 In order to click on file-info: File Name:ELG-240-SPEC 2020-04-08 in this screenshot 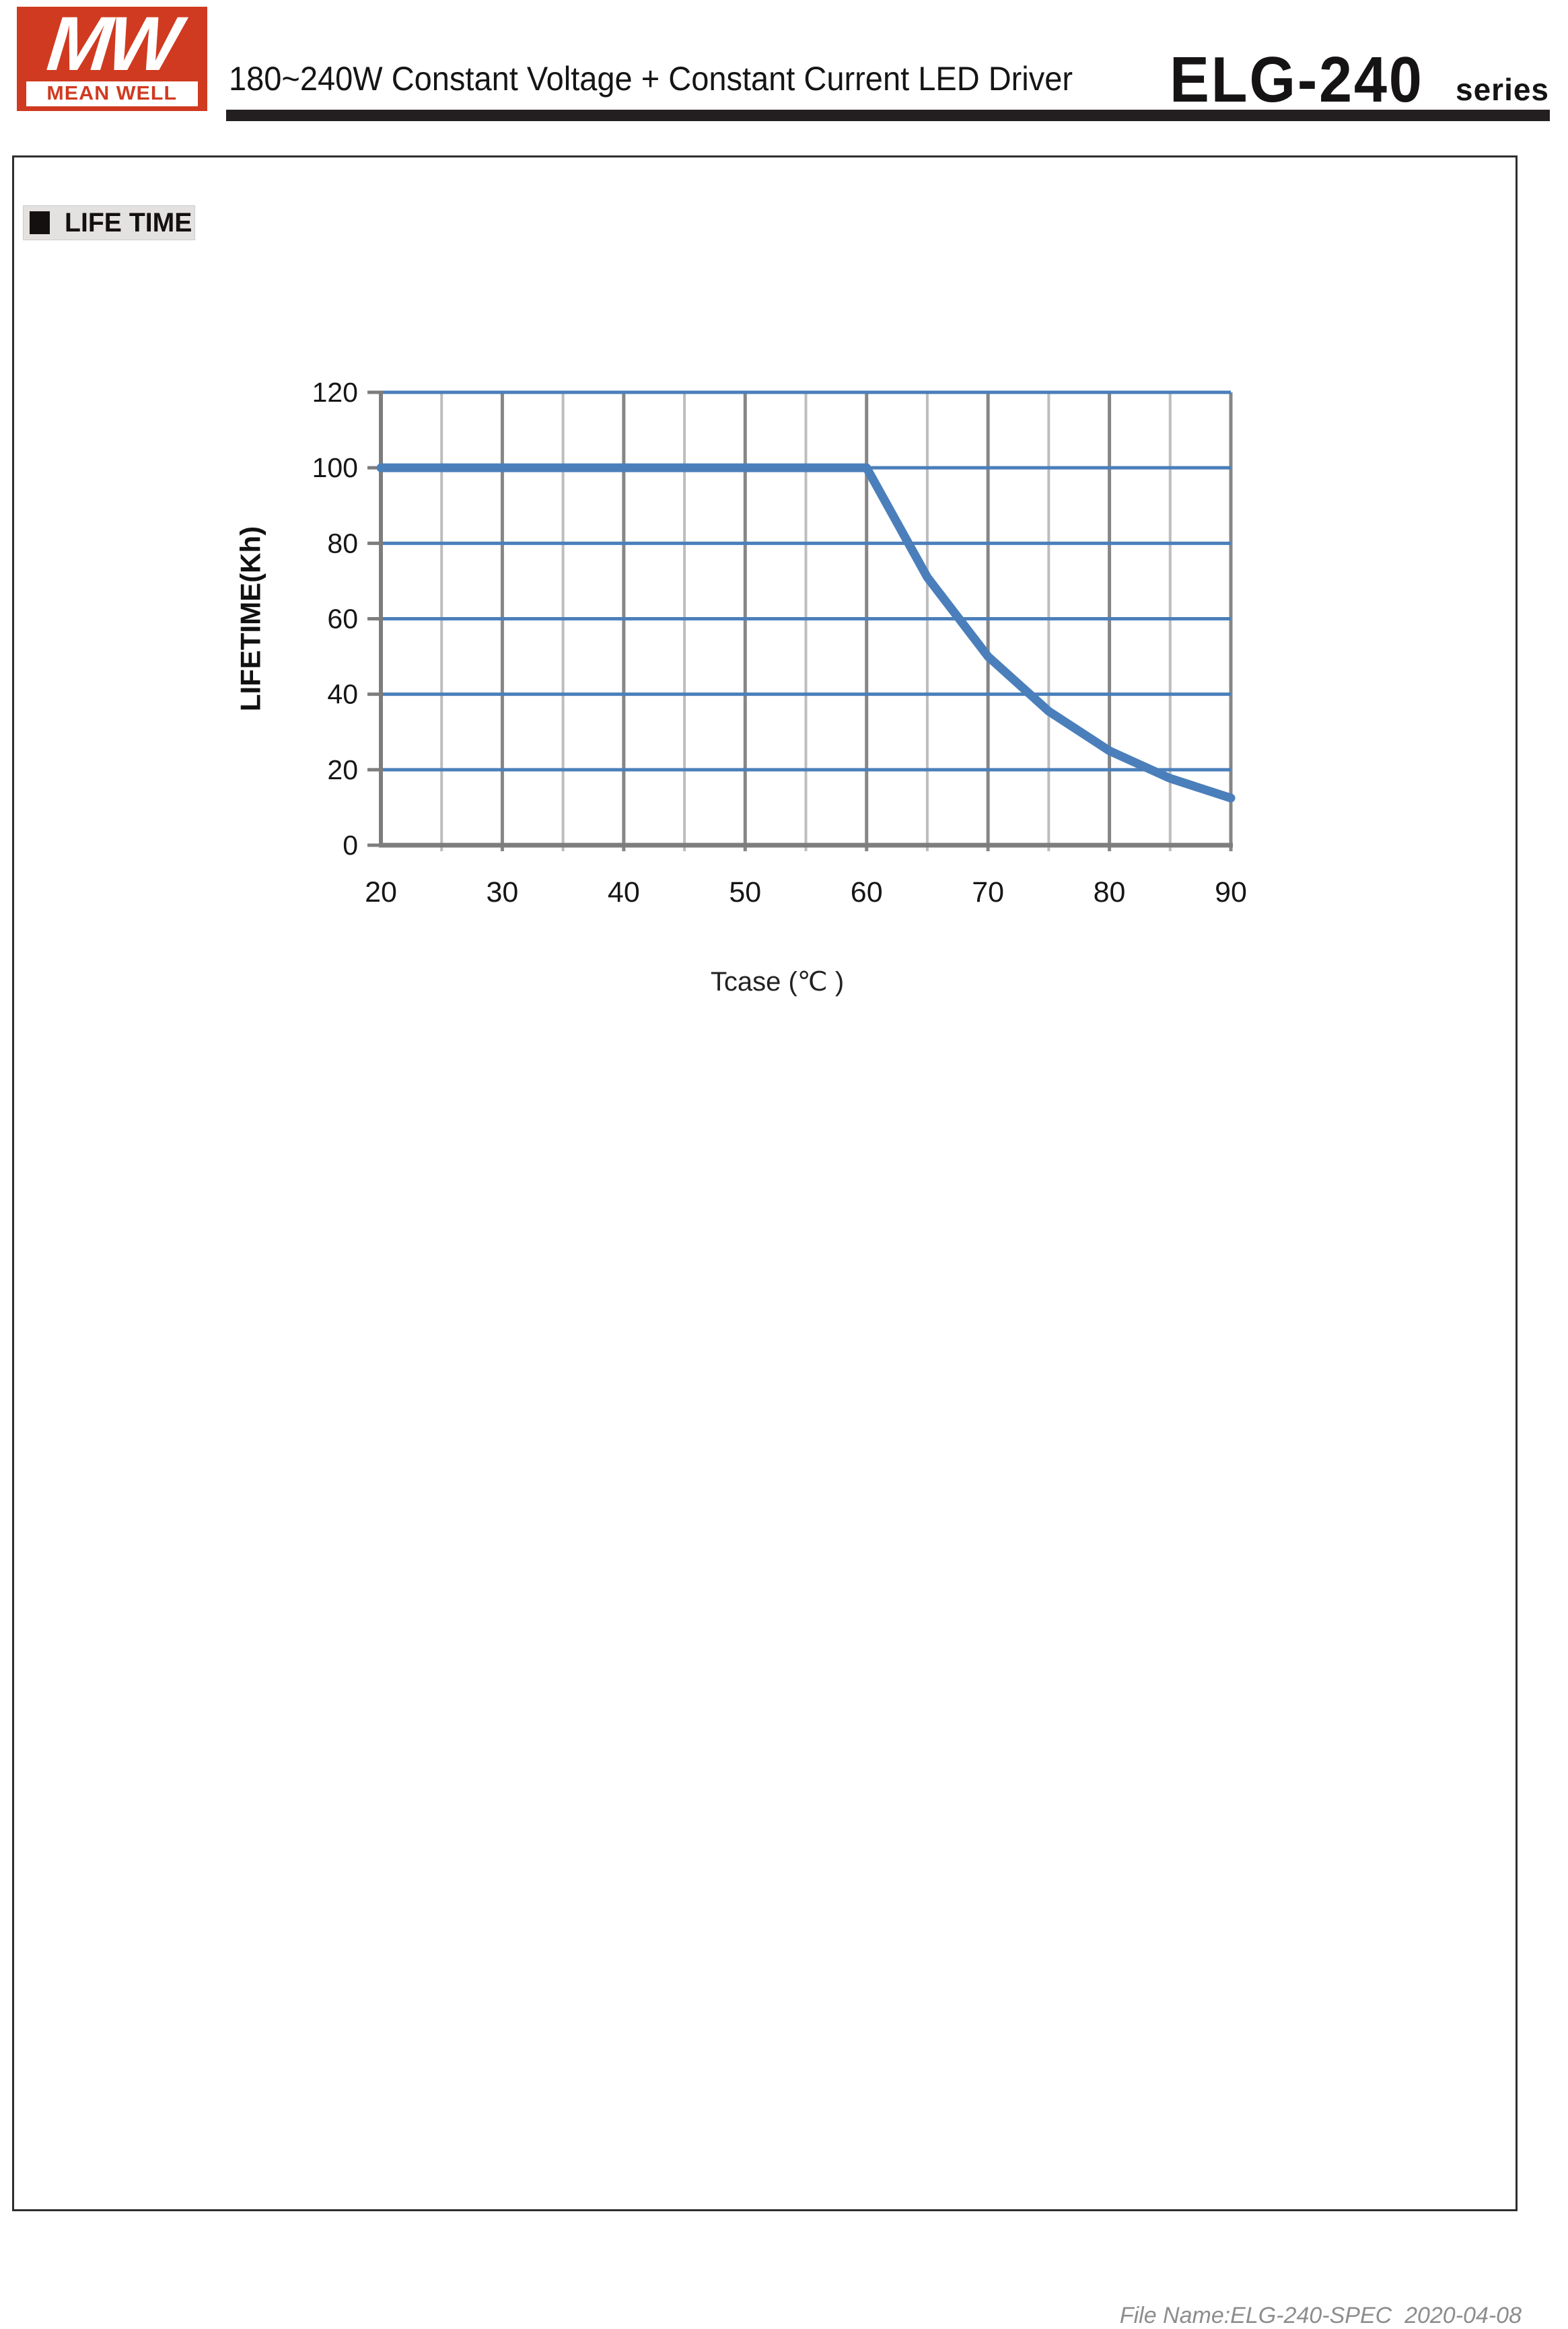, I will do `click(1320, 2315)`.